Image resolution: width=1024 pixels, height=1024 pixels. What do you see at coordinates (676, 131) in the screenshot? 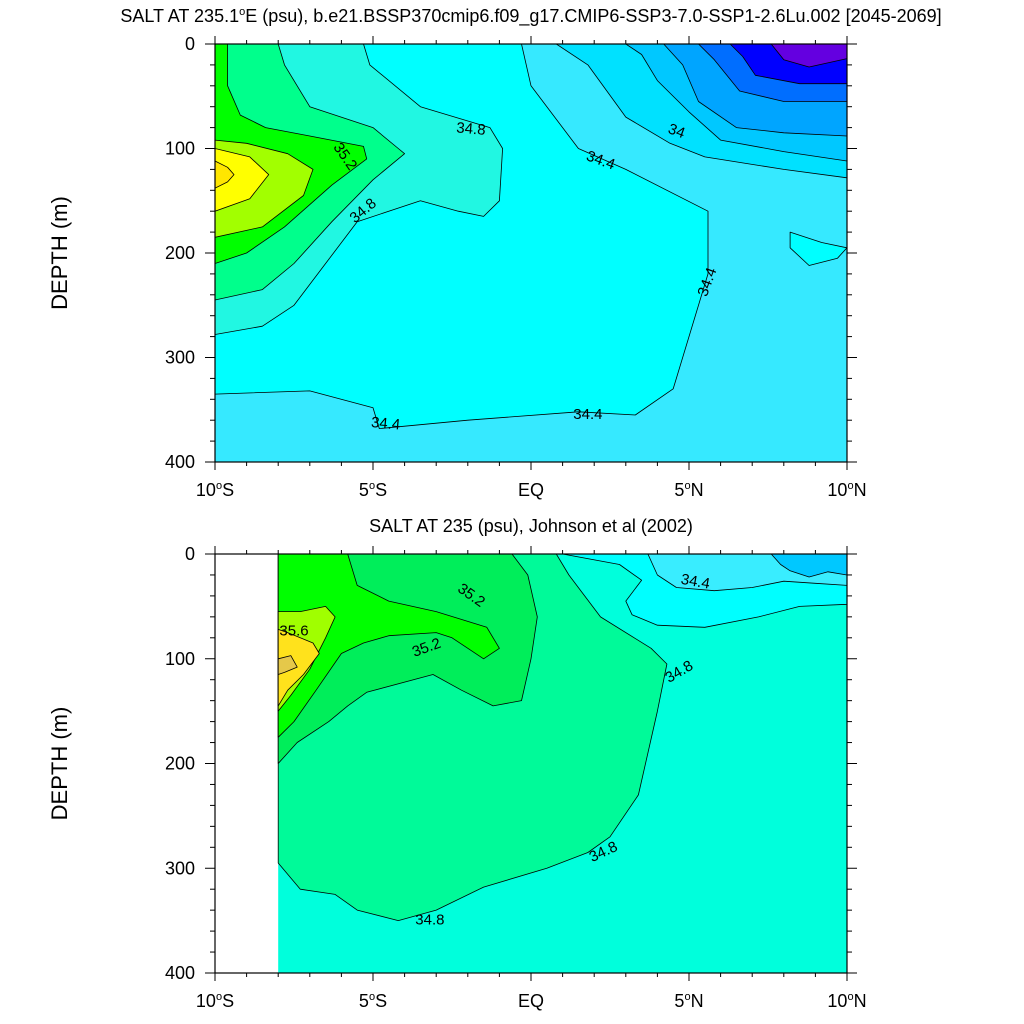
I see `contour-label: 34` at bounding box center [676, 131].